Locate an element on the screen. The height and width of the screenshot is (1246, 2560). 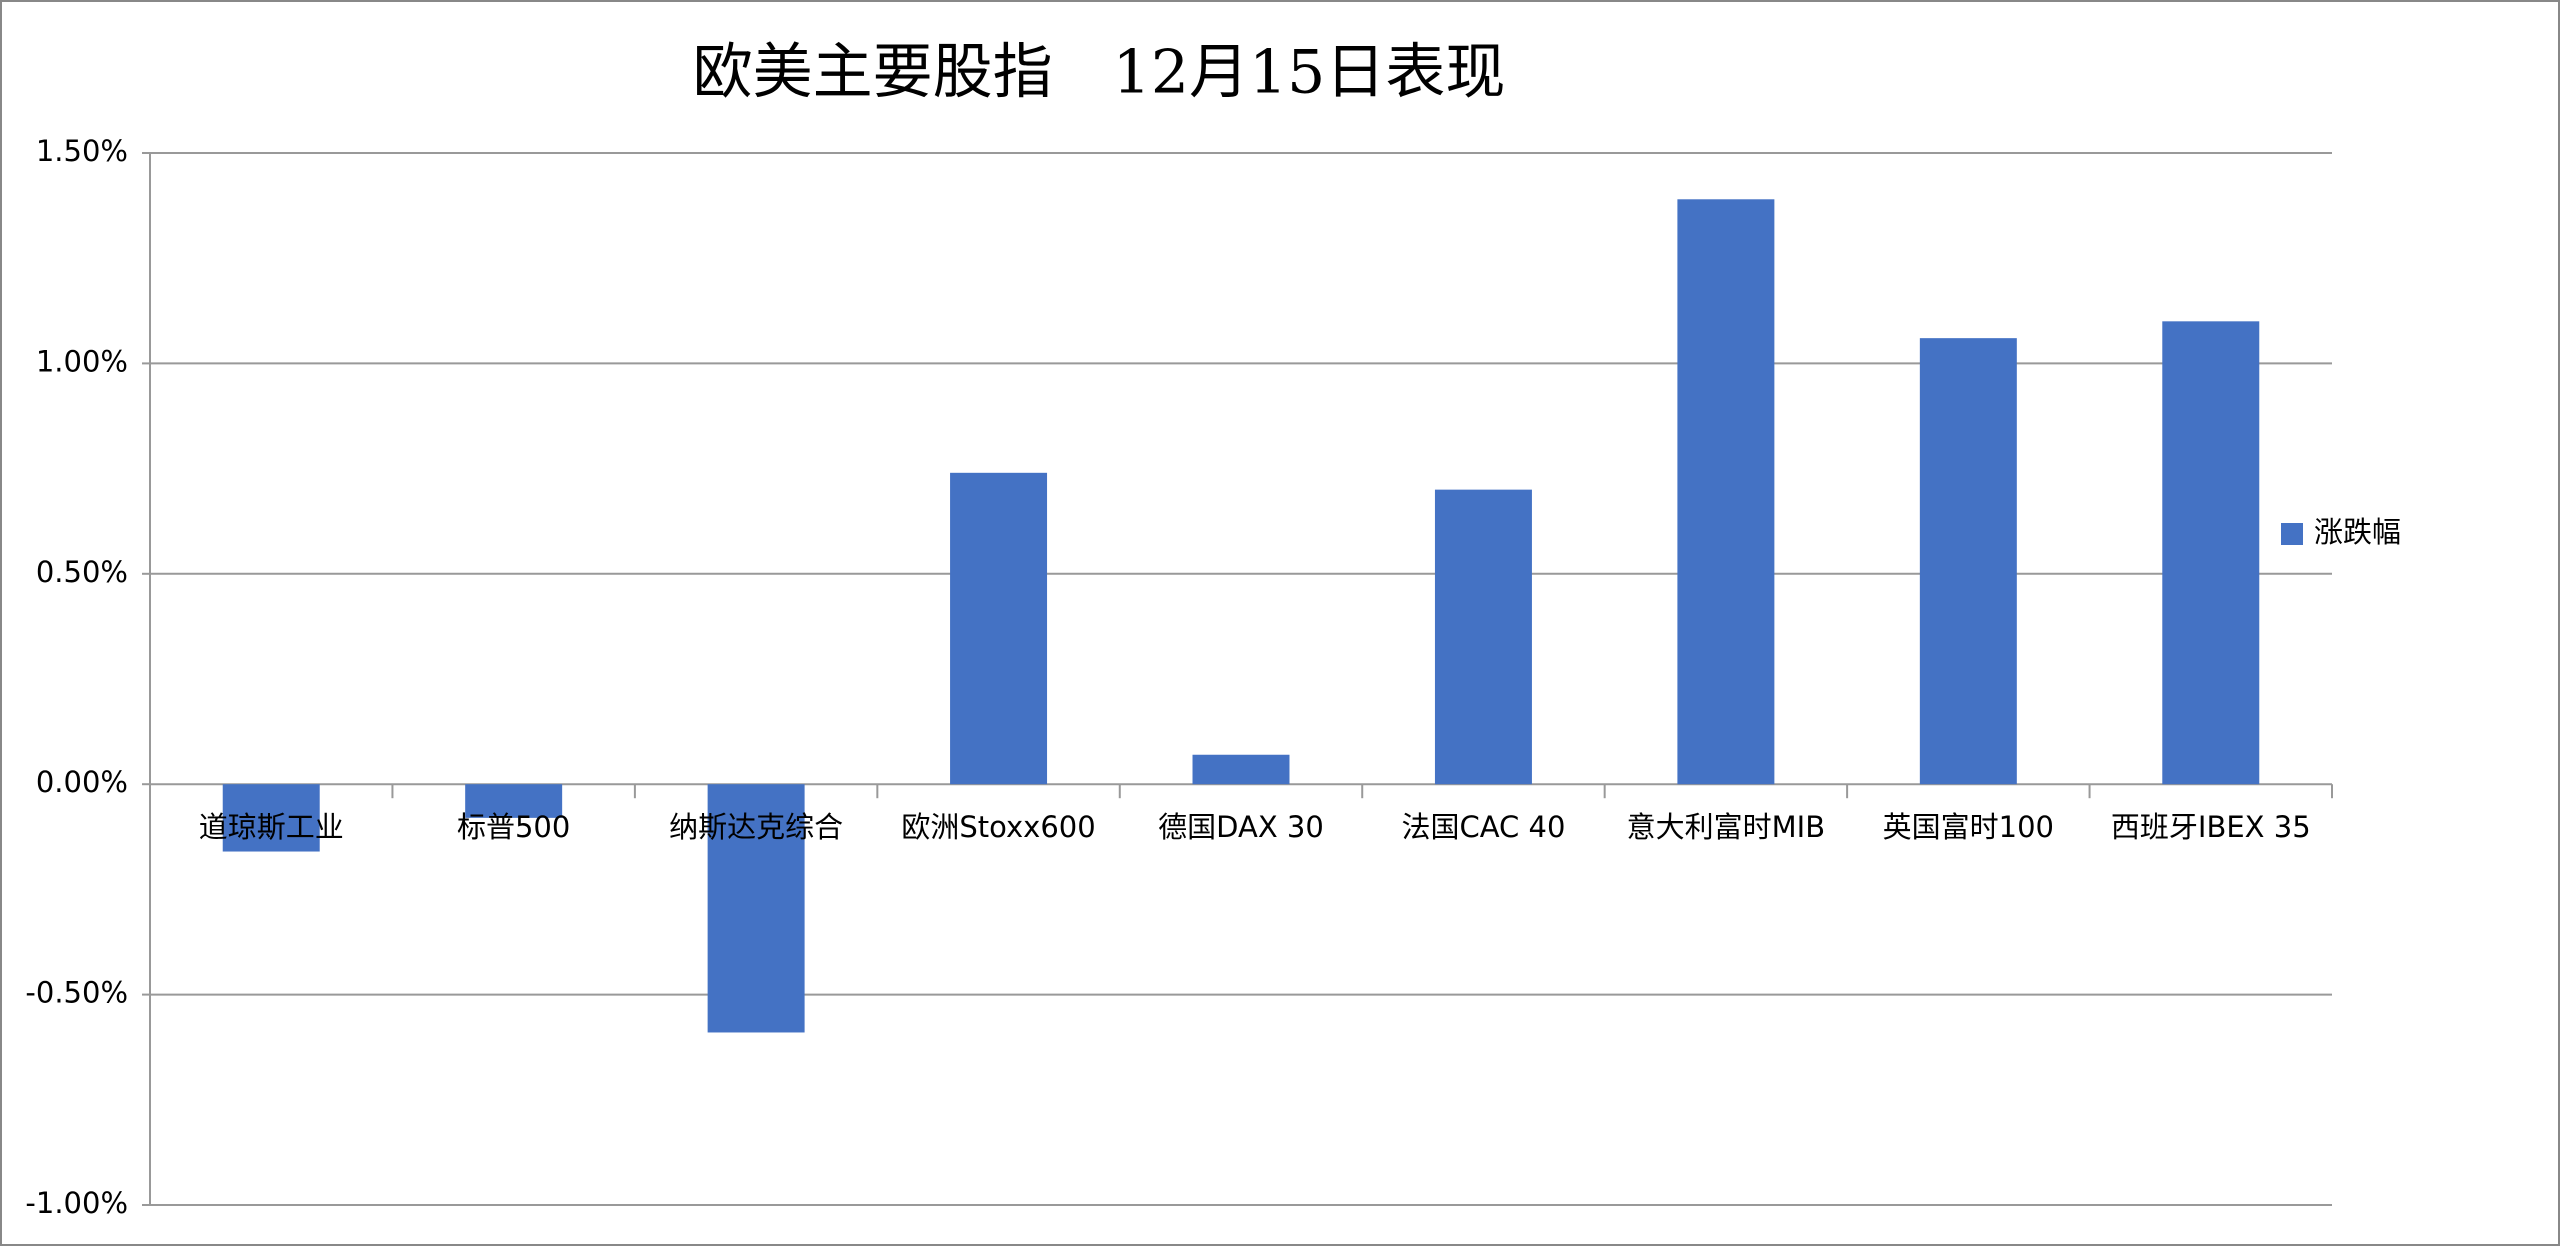
x-tick-label: 道琼斯工业 is located at coordinates (271, 827).